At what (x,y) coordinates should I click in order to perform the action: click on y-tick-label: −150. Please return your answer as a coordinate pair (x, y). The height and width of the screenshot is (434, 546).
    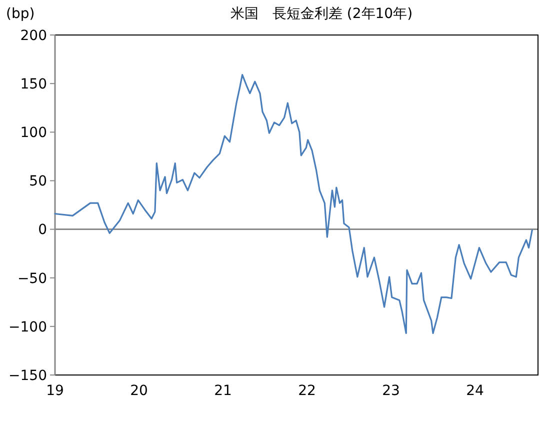
    Looking at the image, I should click on (27, 376).